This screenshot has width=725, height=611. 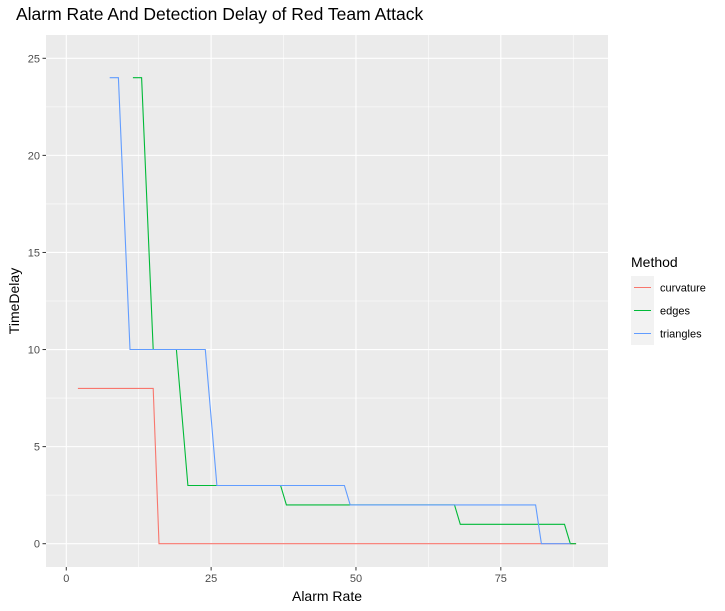 What do you see at coordinates (501, 579) in the screenshot?
I see `x-tick-label: 75` at bounding box center [501, 579].